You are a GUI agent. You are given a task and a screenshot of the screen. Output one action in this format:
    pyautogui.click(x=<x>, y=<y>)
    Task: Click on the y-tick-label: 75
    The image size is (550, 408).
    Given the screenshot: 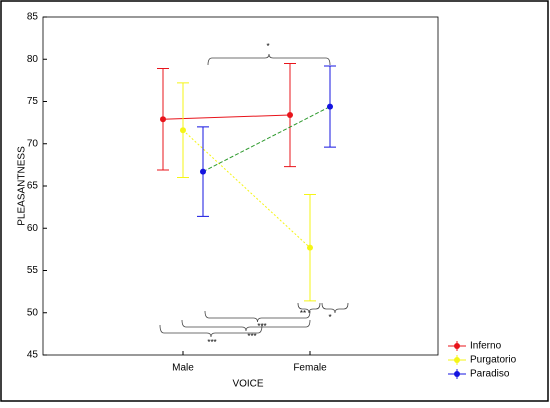 What is the action you would take?
    pyautogui.click(x=33, y=101)
    